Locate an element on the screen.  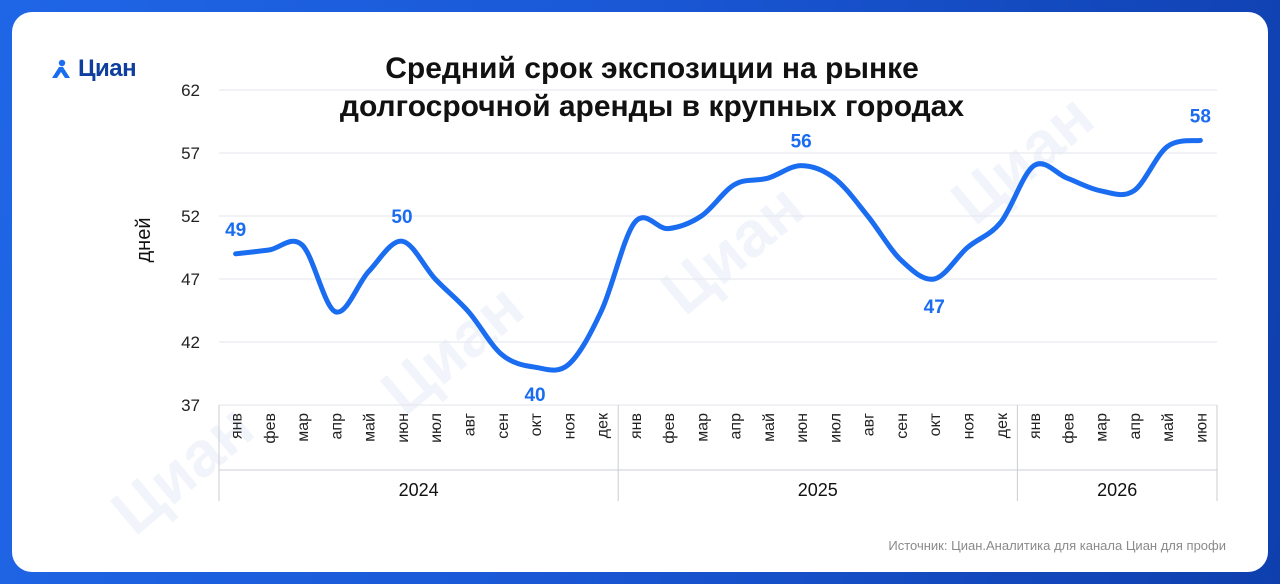
brand-name: Циан is located at coordinates (107, 68).